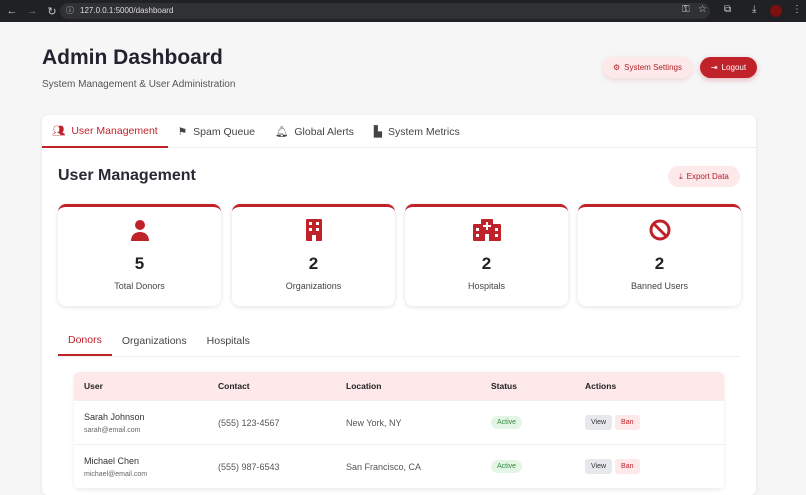 The width and height of the screenshot is (806, 495). Describe the element at coordinates (324, 131) in the screenshot. I see `tab-label: Global Alerts` at that location.